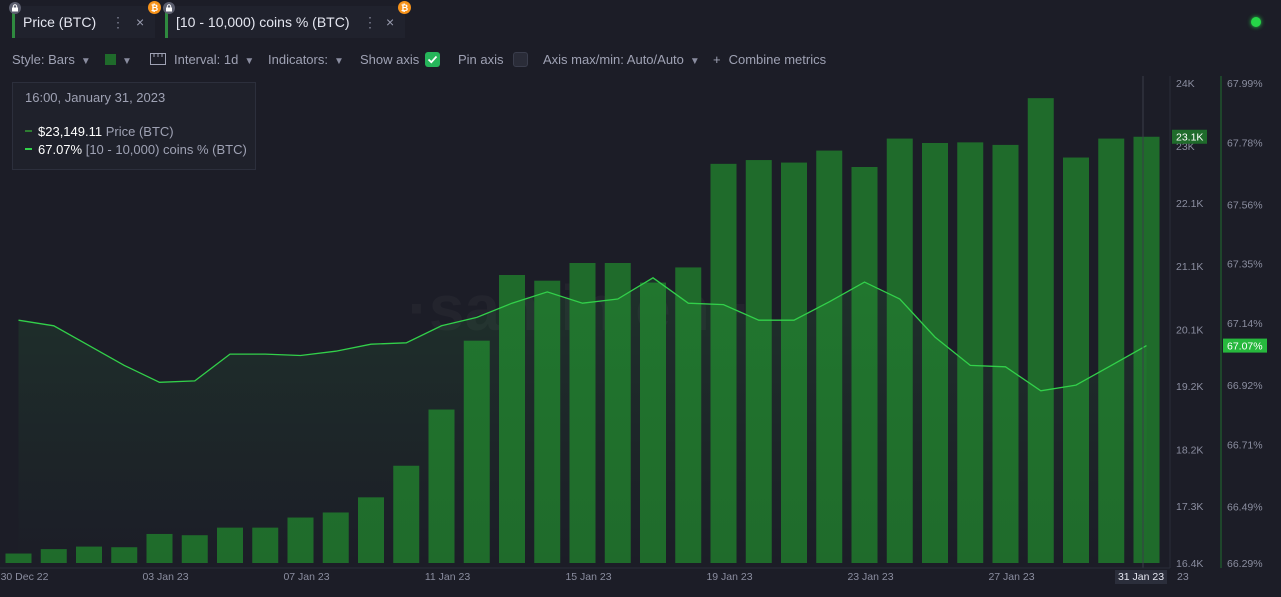  I want to click on tab-label: [10 - 10,000) coins % (BTC), so click(263, 22).